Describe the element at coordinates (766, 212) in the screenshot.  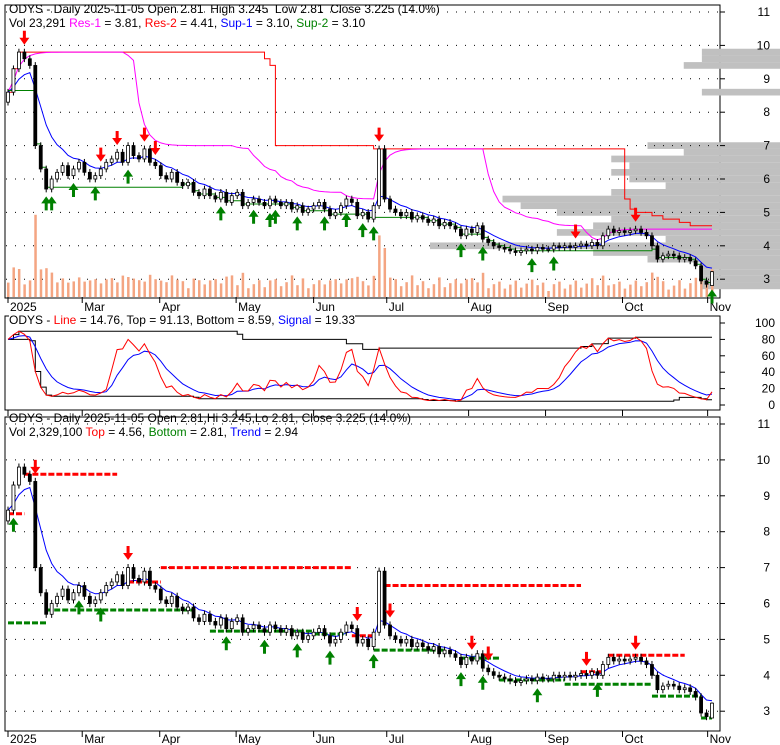
I see `top-y-tick-label: 5` at that location.